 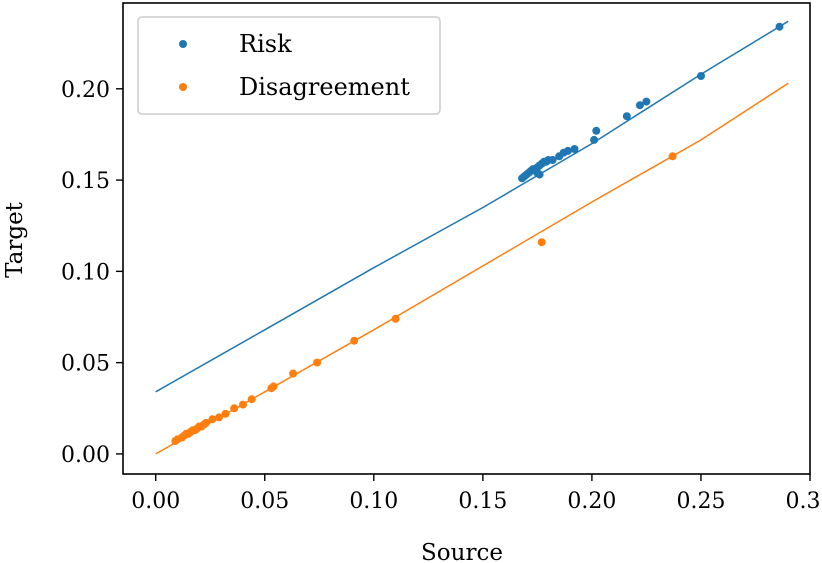 What do you see at coordinates (85, 364) in the screenshot?
I see `y-tick-label: 0.05` at bounding box center [85, 364].